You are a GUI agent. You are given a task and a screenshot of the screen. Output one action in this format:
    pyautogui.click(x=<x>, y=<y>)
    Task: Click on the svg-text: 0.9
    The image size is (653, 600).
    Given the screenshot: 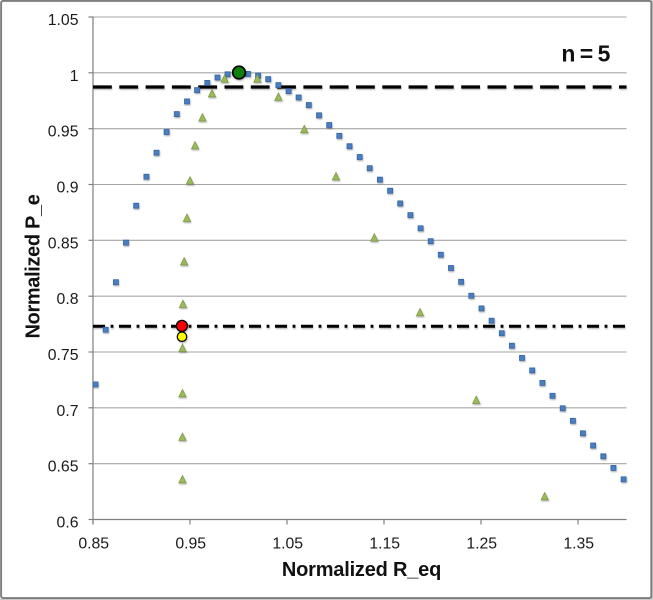 What is the action you would take?
    pyautogui.click(x=68, y=188)
    